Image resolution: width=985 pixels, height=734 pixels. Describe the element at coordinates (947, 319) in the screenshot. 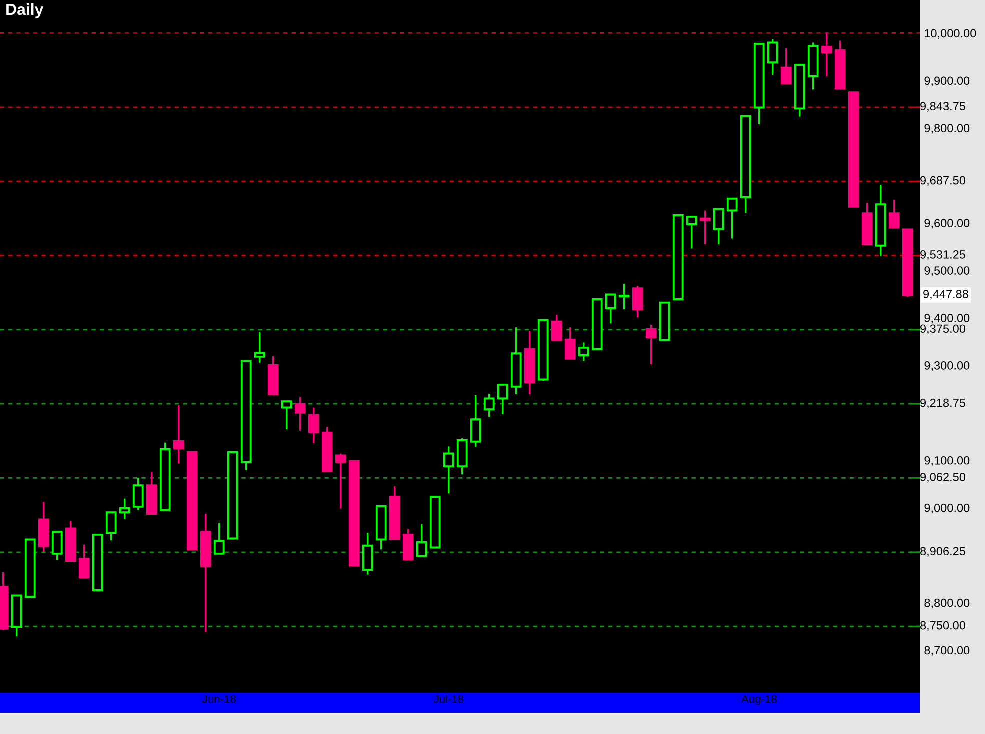

I see `y-tick-label: 9,400.00` at that location.